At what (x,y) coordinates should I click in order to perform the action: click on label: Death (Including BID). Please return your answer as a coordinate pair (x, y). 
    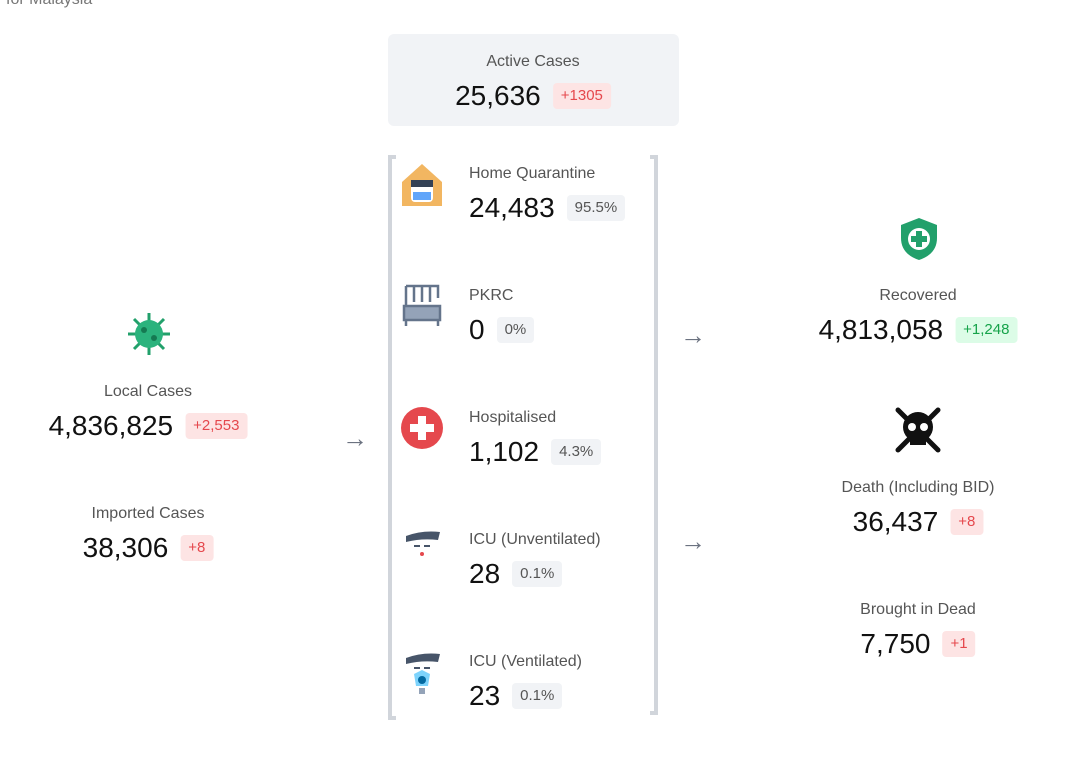
    Looking at the image, I should click on (918, 487).